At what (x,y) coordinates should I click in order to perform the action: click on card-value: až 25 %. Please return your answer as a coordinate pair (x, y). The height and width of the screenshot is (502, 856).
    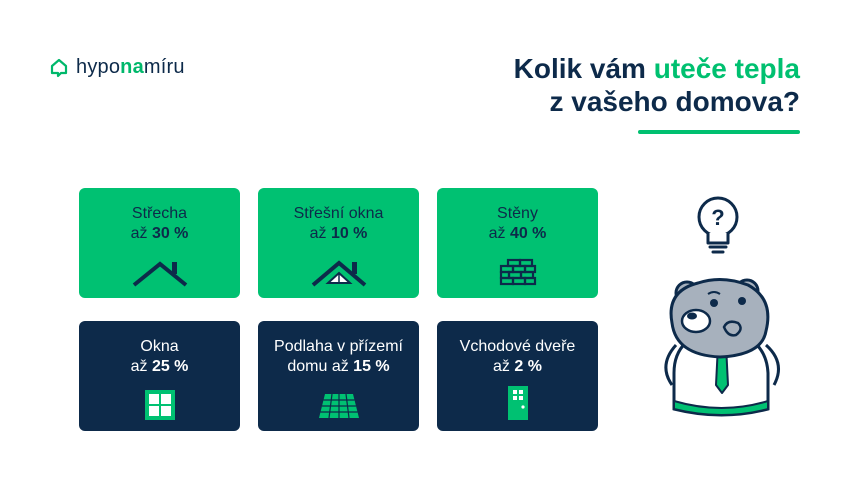
    Looking at the image, I should click on (159, 366).